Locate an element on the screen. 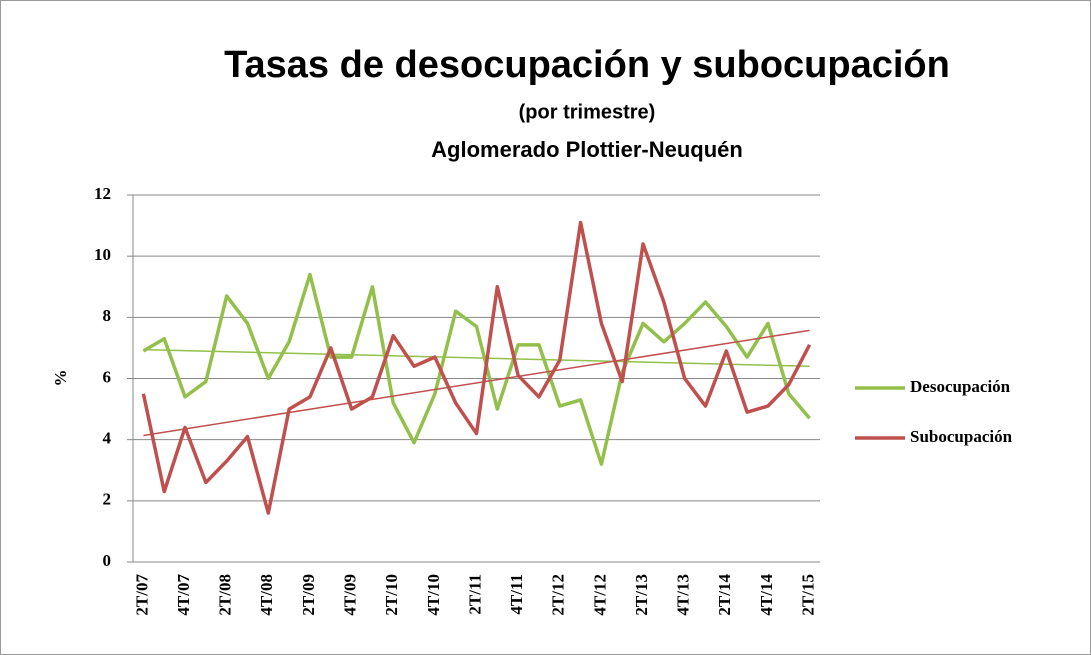  x-tick-label: 2T/13 is located at coordinates (641, 595).